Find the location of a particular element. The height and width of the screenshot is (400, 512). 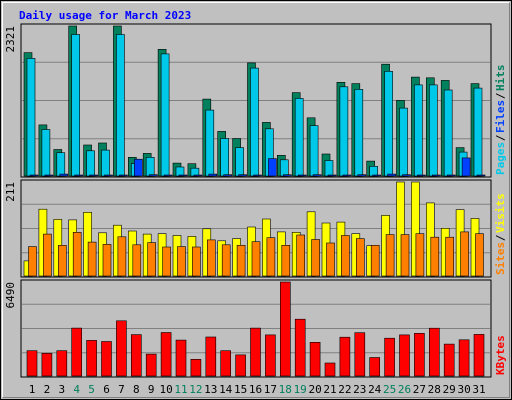

y-max-label: 211 is located at coordinates (10, 192).